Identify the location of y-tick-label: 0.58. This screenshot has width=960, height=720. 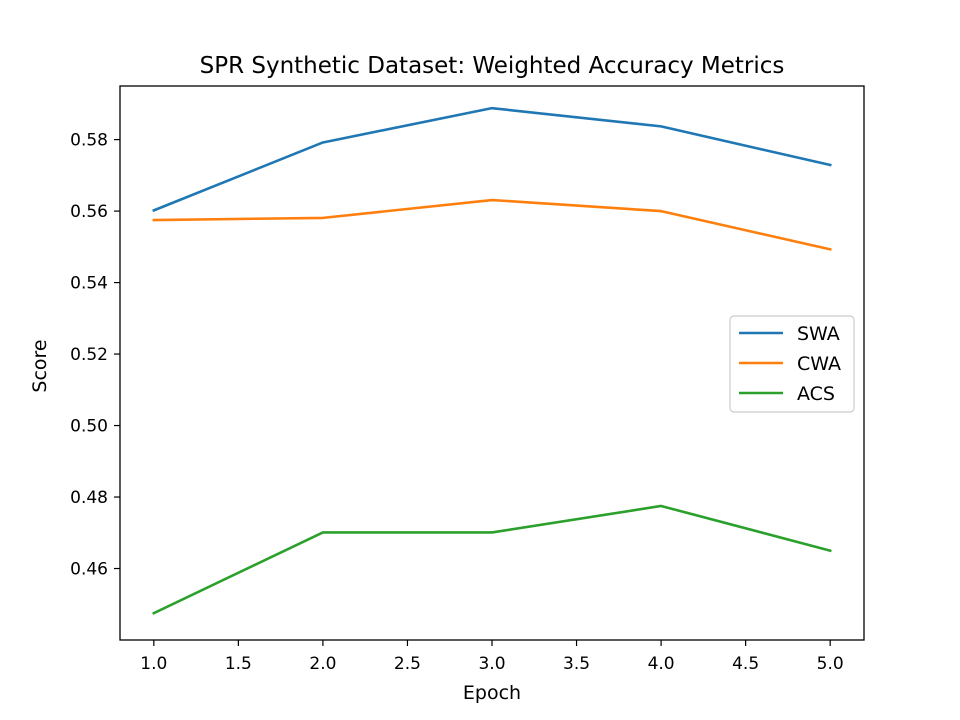
(89, 141).